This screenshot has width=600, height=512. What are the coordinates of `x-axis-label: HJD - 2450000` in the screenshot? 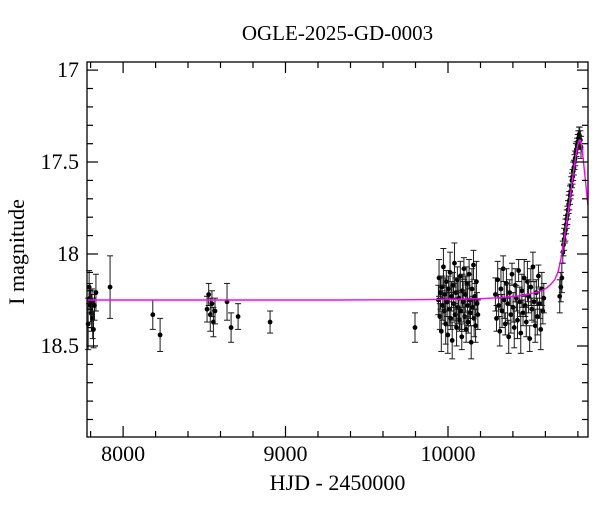 It's located at (337, 482).